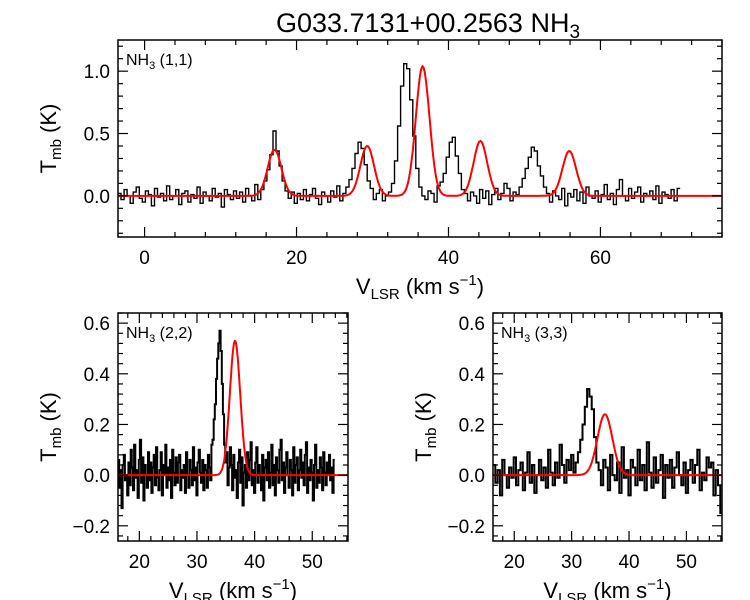 Image resolution: width=750 pixels, height=600 pixels. What do you see at coordinates (144, 258) in the screenshot?
I see `x-tick-label: 0` at bounding box center [144, 258].